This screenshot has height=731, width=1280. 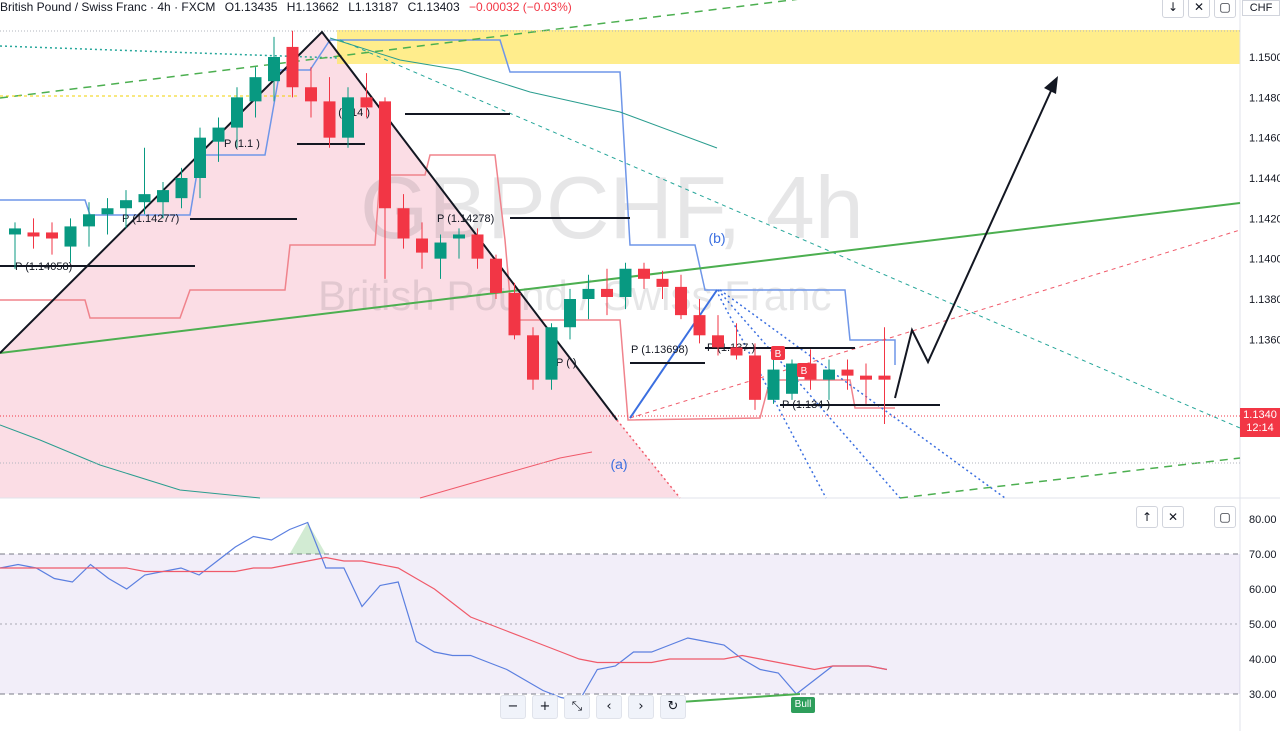 What do you see at coordinates (1261, 8) in the screenshot?
I see `currency-label: CHF` at bounding box center [1261, 8].